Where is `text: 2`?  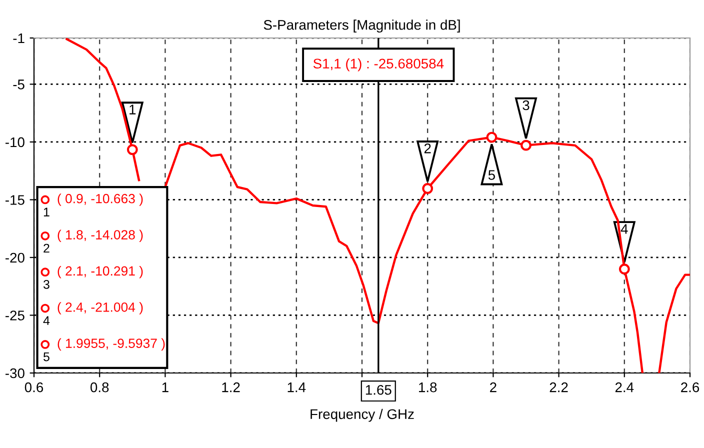 text: 2 is located at coordinates (47, 248).